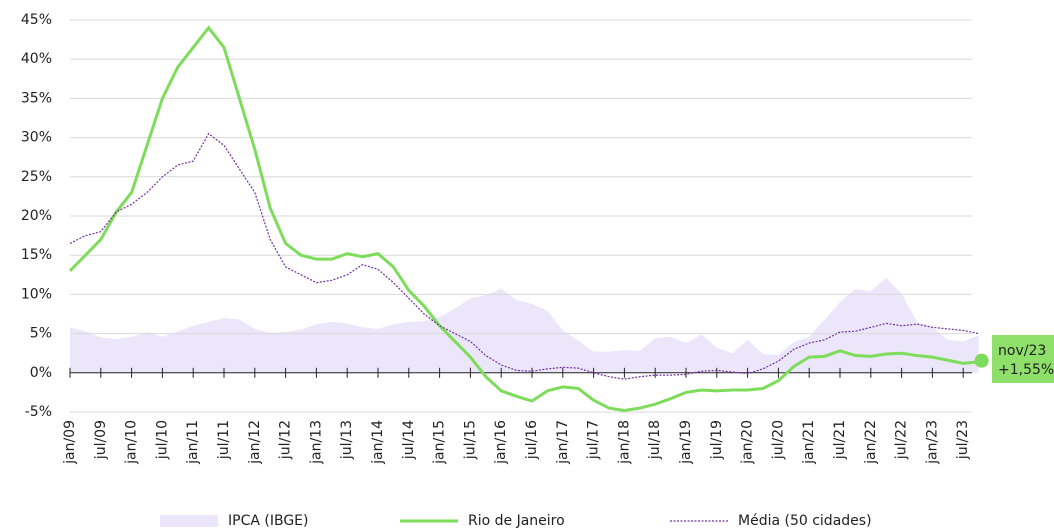  What do you see at coordinates (378, 442) in the screenshot?
I see `x-tick-label: jan/14` at bounding box center [378, 442].